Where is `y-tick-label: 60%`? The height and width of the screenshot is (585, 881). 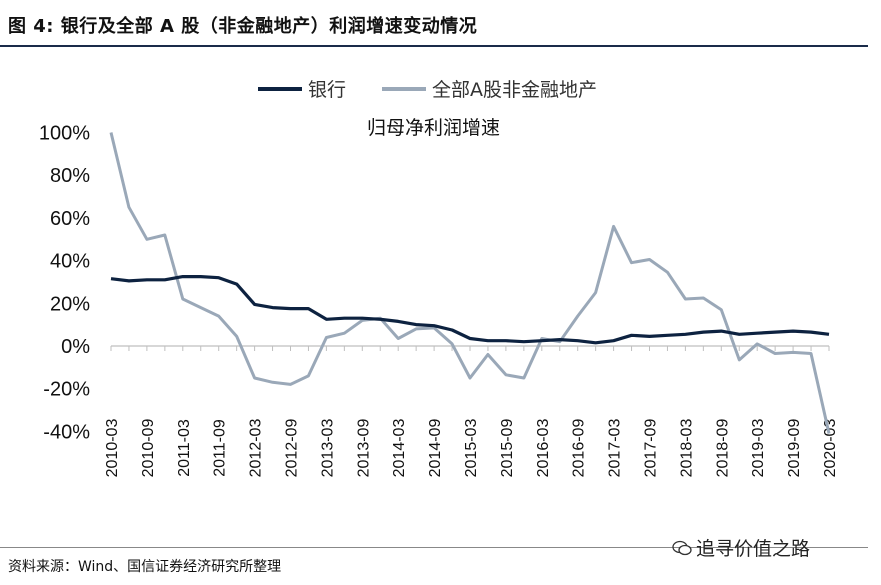 y-tick-label: 60% is located at coordinates (70, 219).